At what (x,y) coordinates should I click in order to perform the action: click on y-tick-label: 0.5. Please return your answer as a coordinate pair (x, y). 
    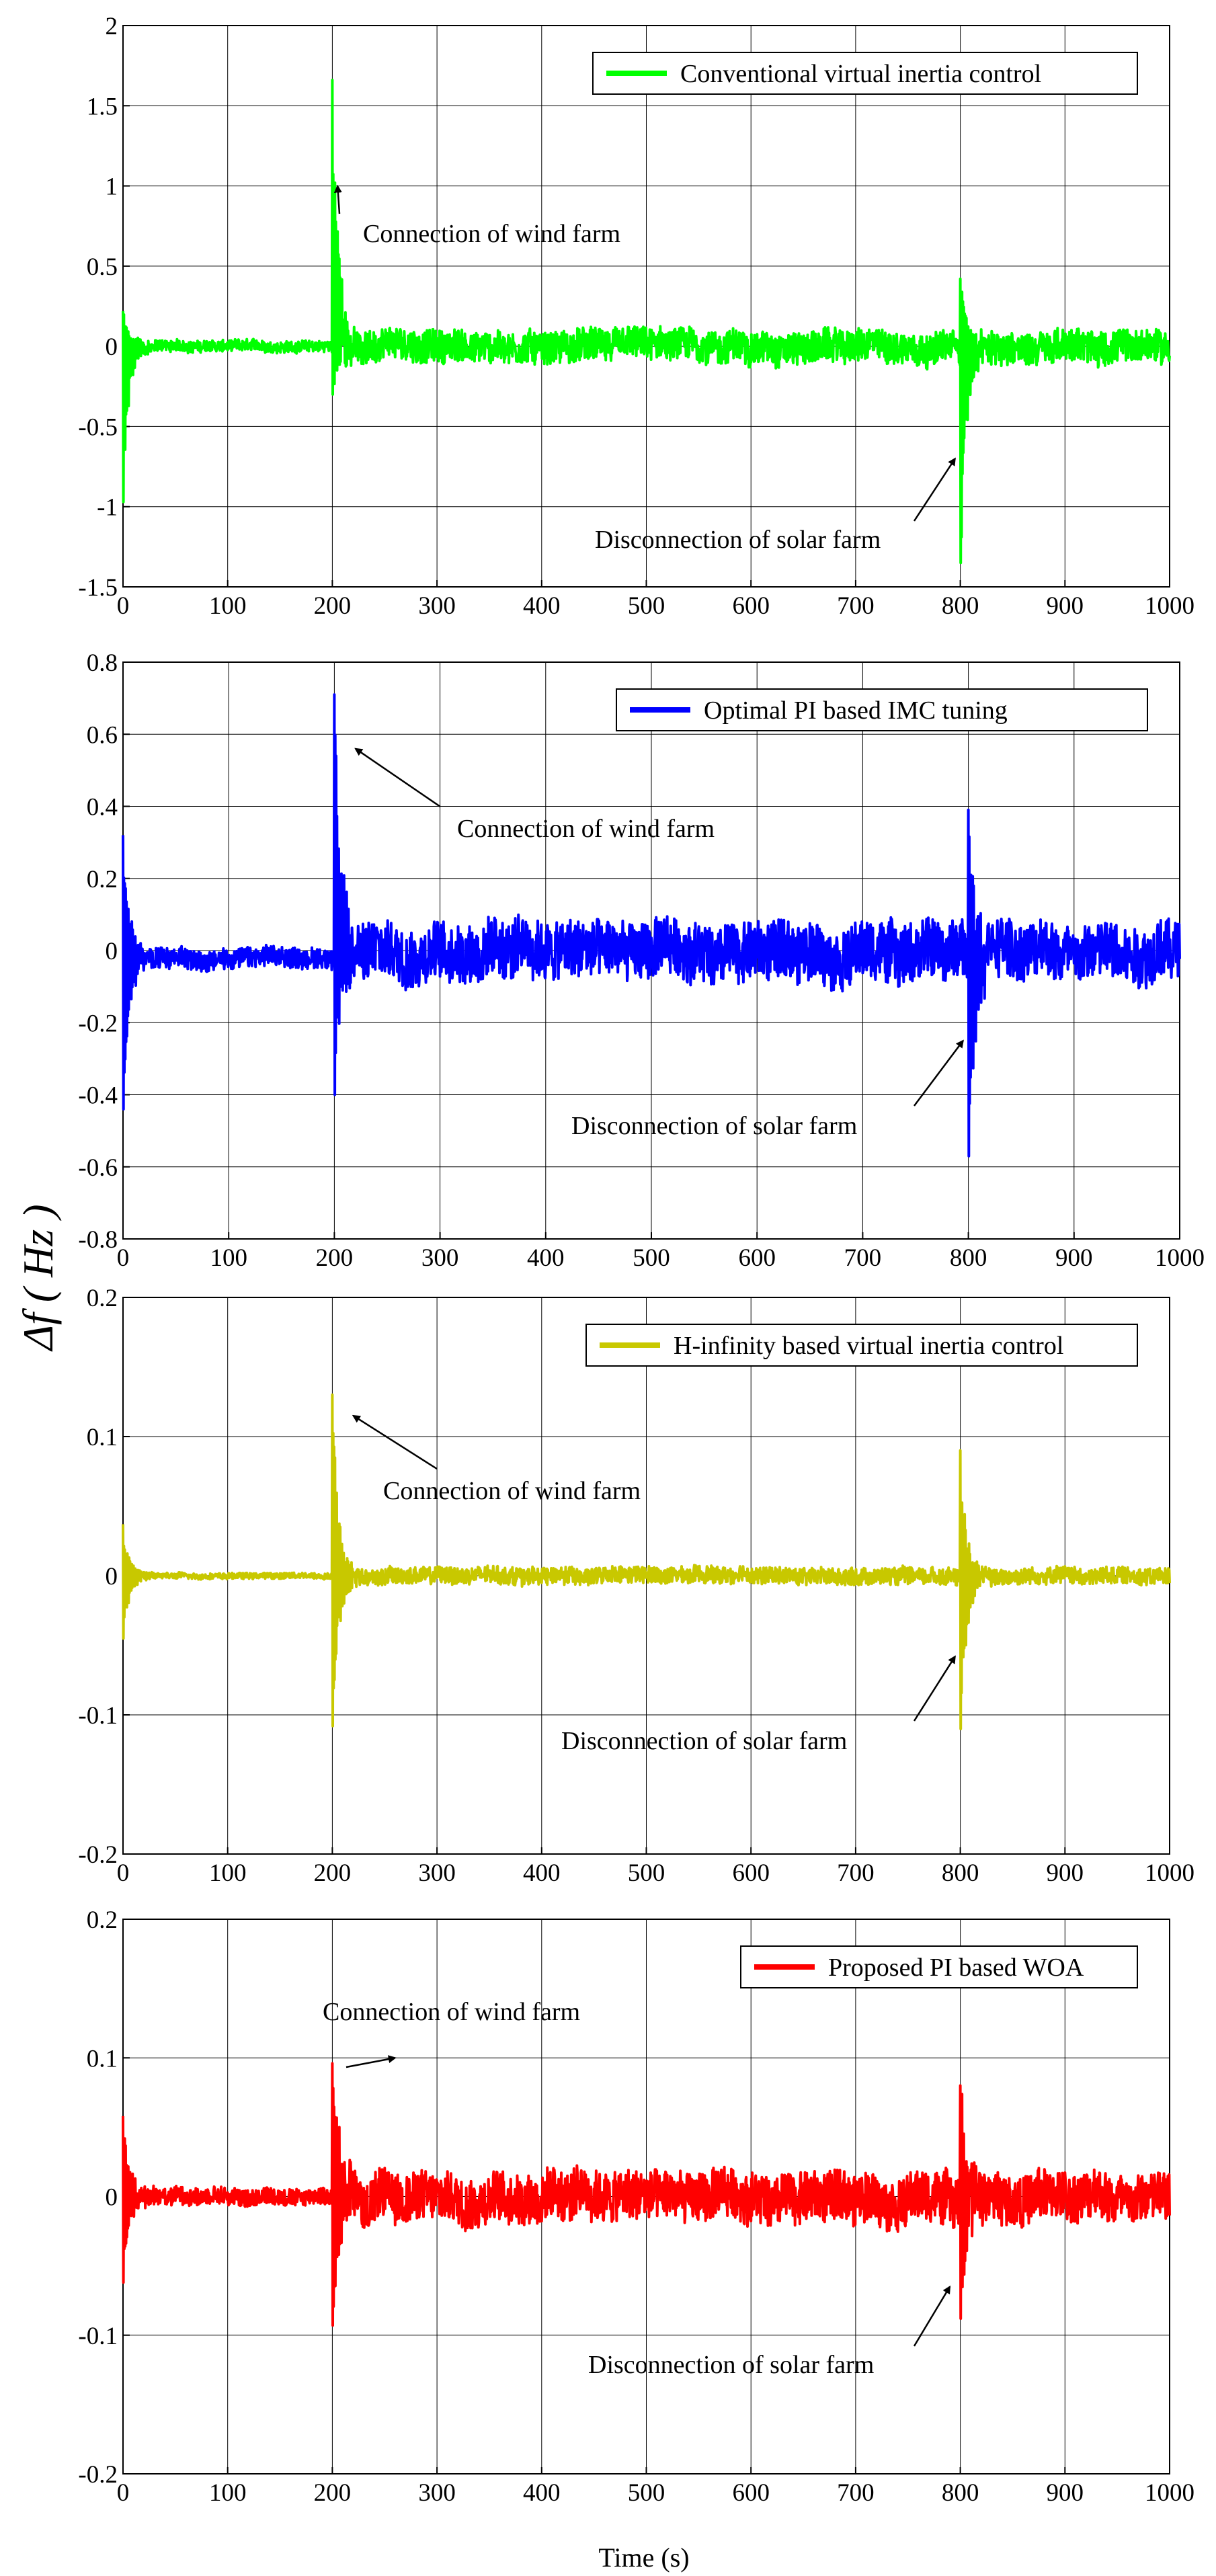
    Looking at the image, I should click on (103, 267).